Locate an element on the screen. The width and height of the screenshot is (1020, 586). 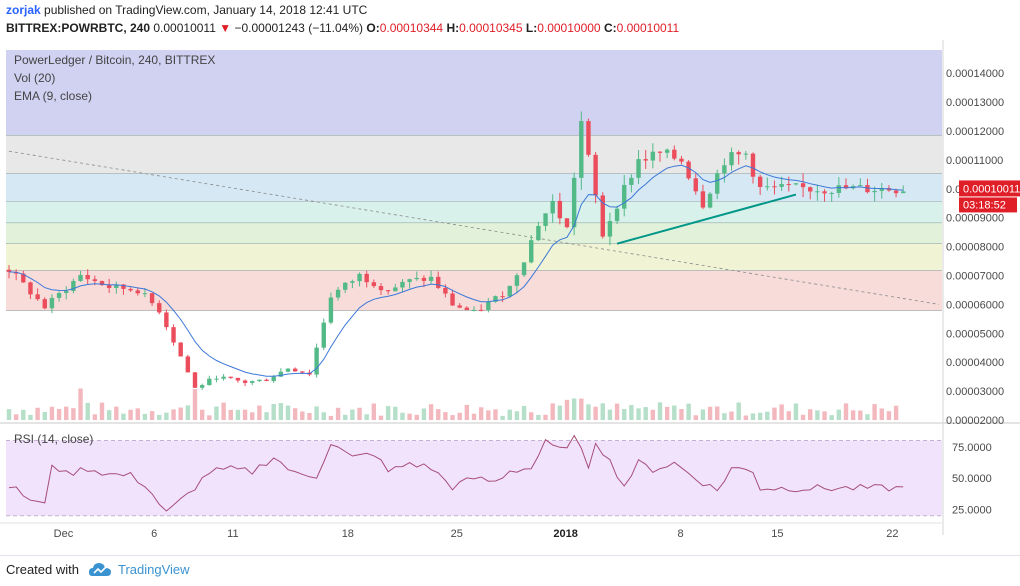
tradingview-brand: TradingView is located at coordinates (154, 569).